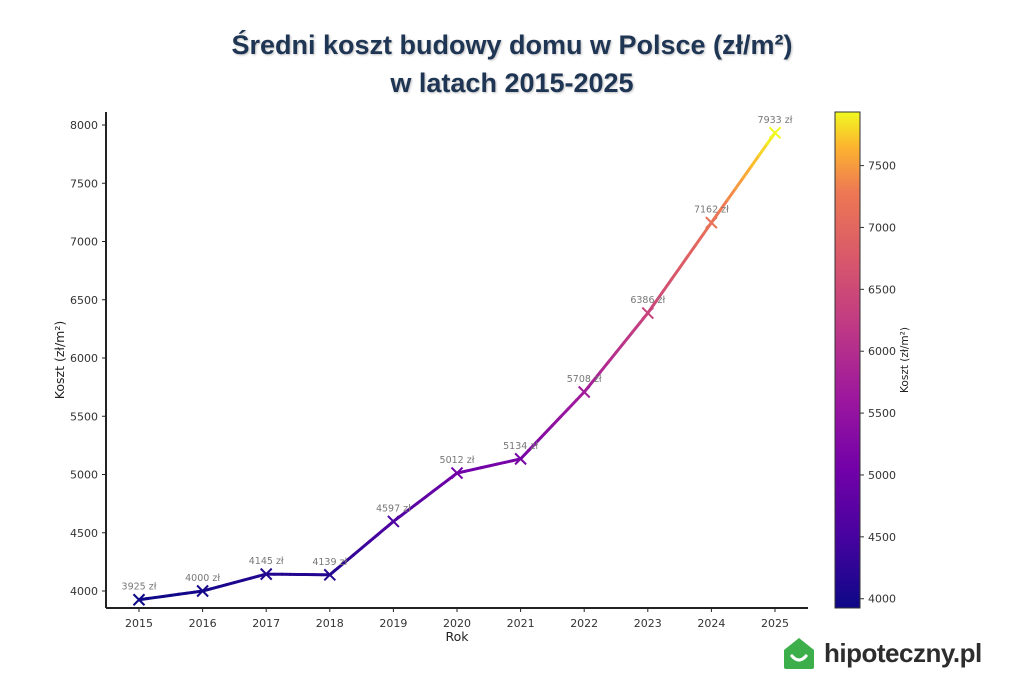 The image size is (1024, 683). I want to click on x-tick-label: 2025, so click(775, 623).